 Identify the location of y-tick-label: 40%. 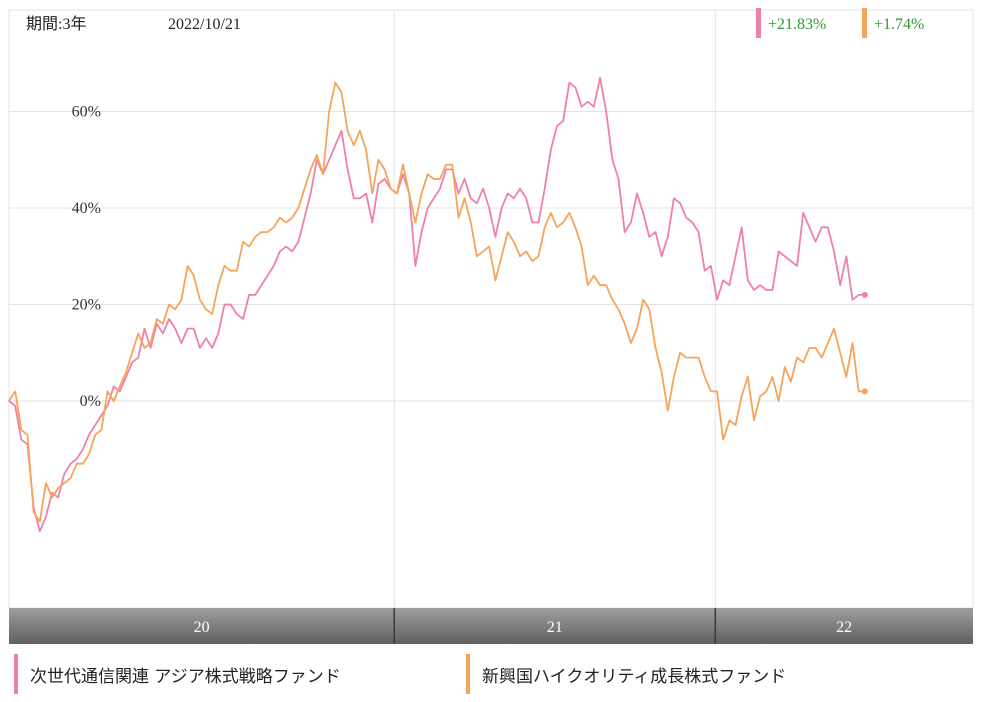
(86, 208).